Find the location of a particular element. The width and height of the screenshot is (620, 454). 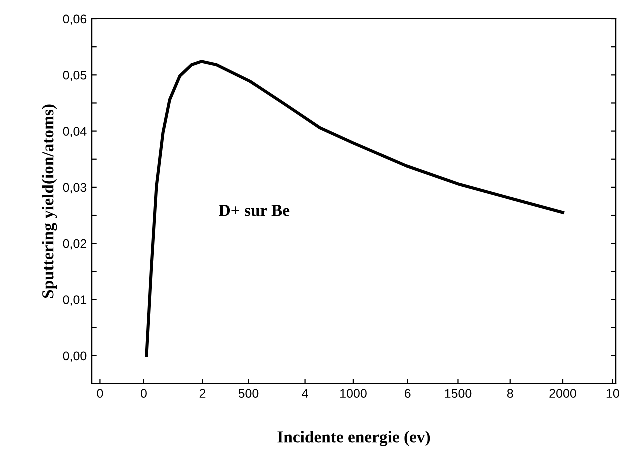

y-tick-label: 0,02 is located at coordinates (75, 244).